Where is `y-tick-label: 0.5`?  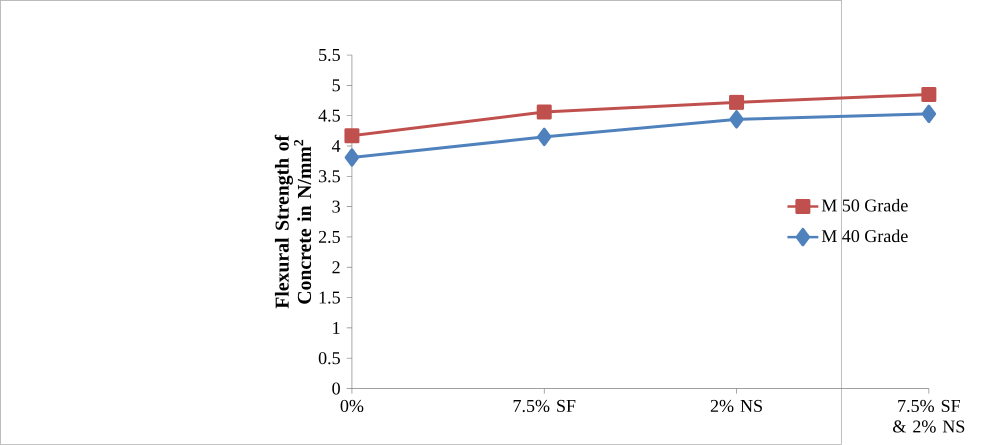
y-tick-label: 0.5 is located at coordinates (329, 358).